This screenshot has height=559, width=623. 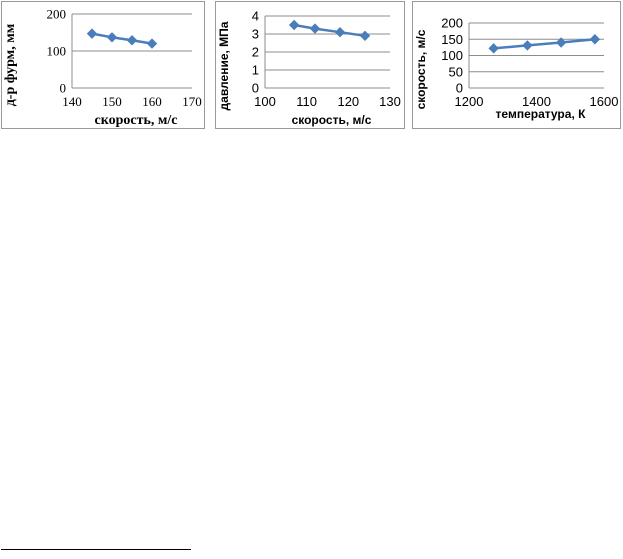 What do you see at coordinates (536, 101) in the screenshot?
I see `x-tick-label: 1400` at bounding box center [536, 101].